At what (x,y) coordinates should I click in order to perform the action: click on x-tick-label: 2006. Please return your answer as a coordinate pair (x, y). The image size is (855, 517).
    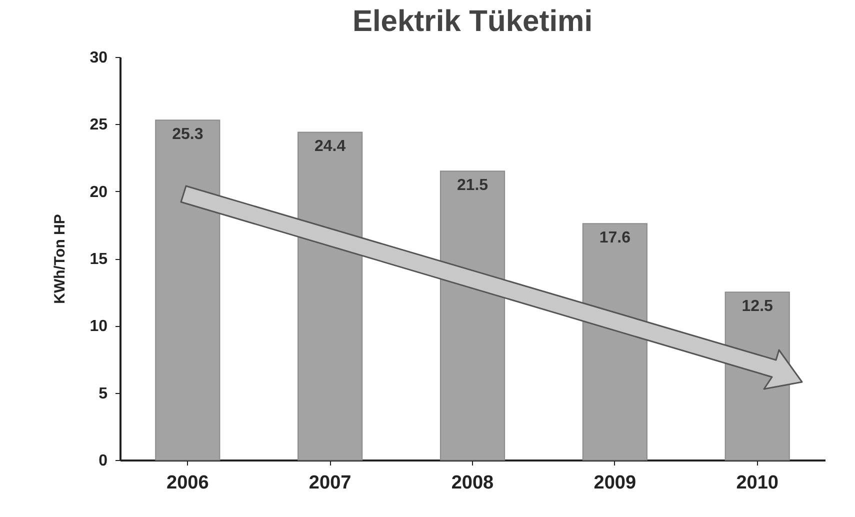
    Looking at the image, I should click on (187, 483).